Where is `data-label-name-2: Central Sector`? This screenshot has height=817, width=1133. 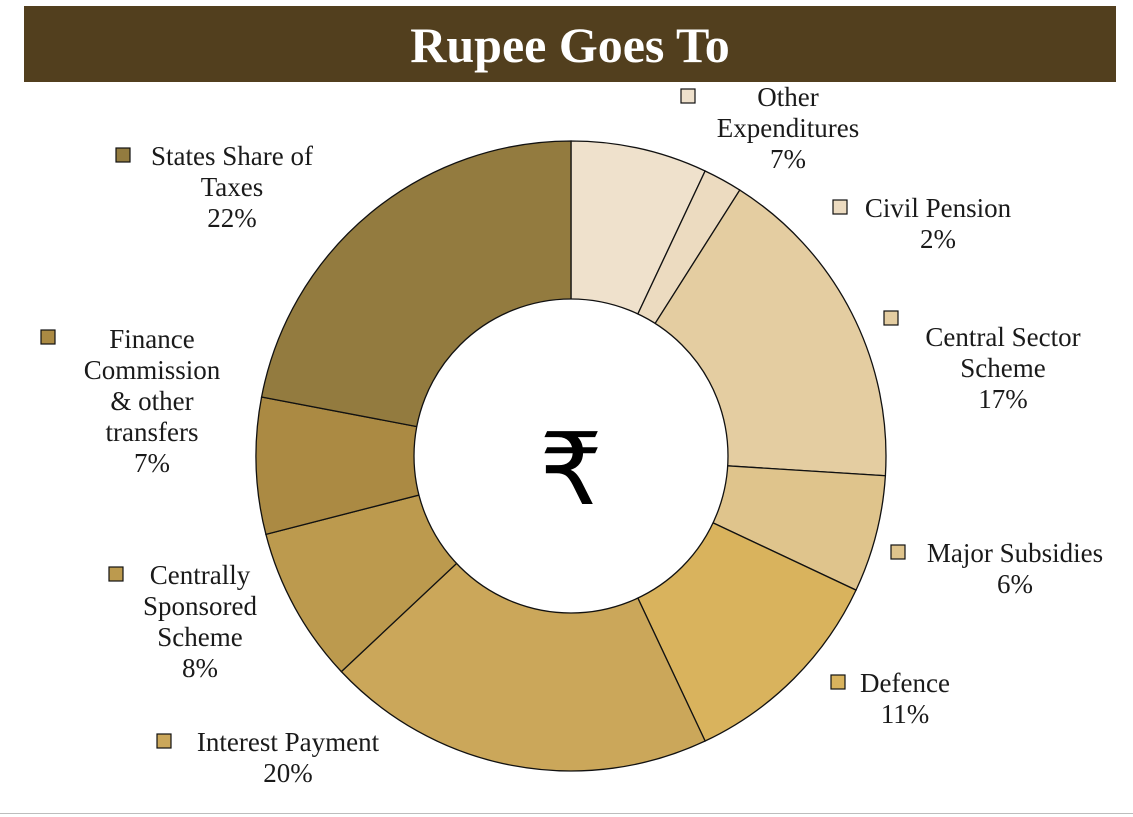 data-label-name-2: Central Sector is located at coordinates (1002, 337).